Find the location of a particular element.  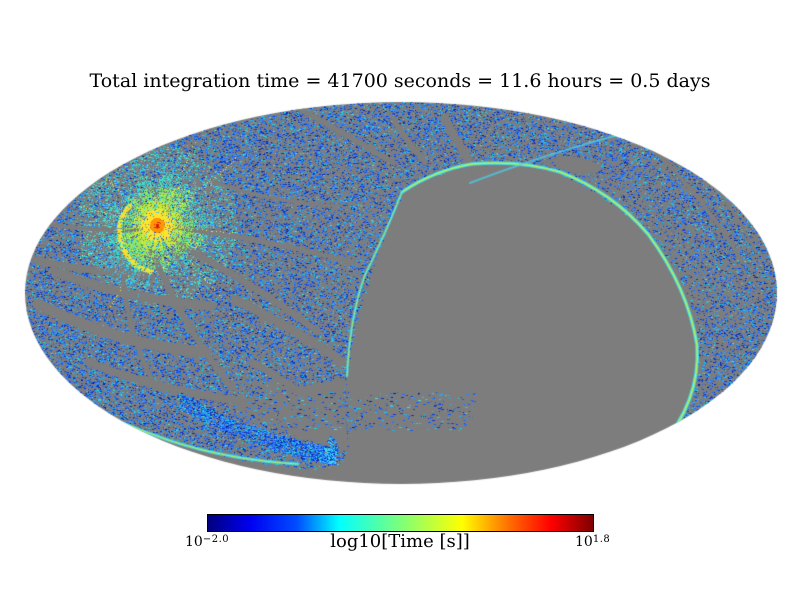

colorbar is located at coordinates (400, 523).